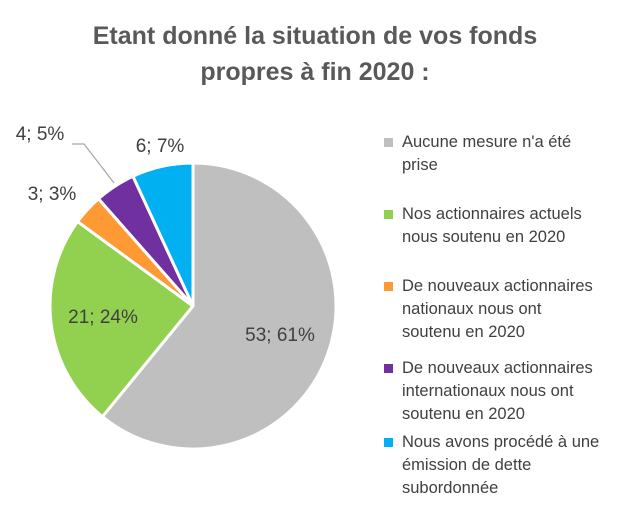  Describe the element at coordinates (492, 214) in the screenshot. I see `legend-label-2-line-1: Nos actionnaires actuels` at that location.